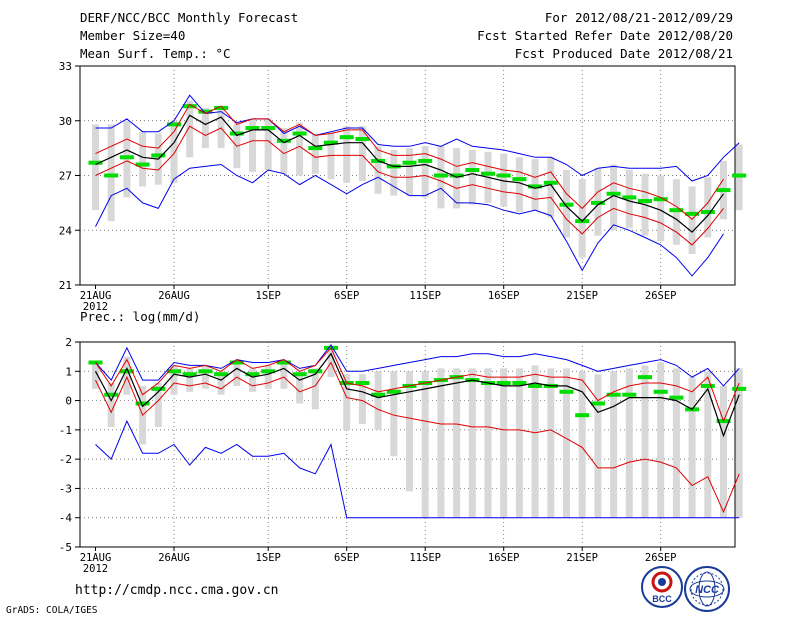  What do you see at coordinates (96, 296) in the screenshot?
I see `temp-x-tick-label: 21AUG` at bounding box center [96, 296].